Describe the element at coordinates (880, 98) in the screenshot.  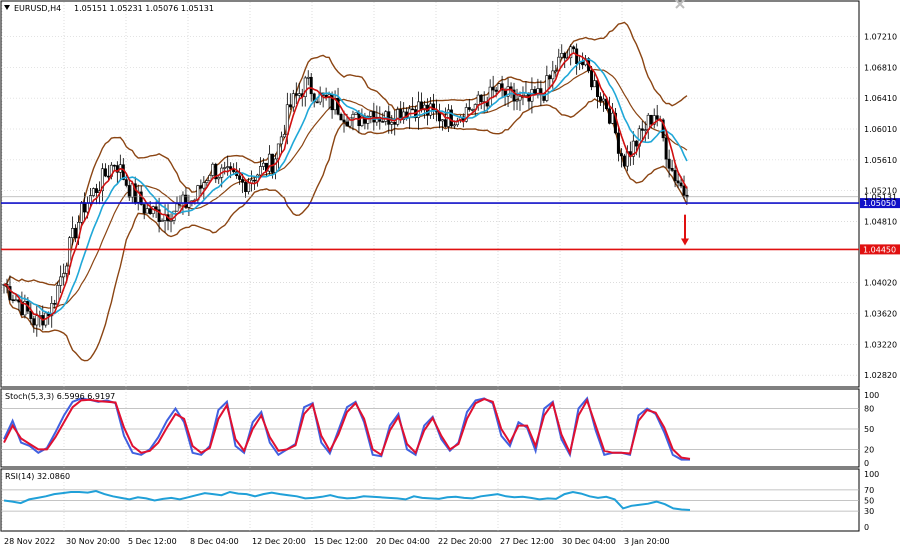
I see `price-tick-label: 1.06410` at that location.